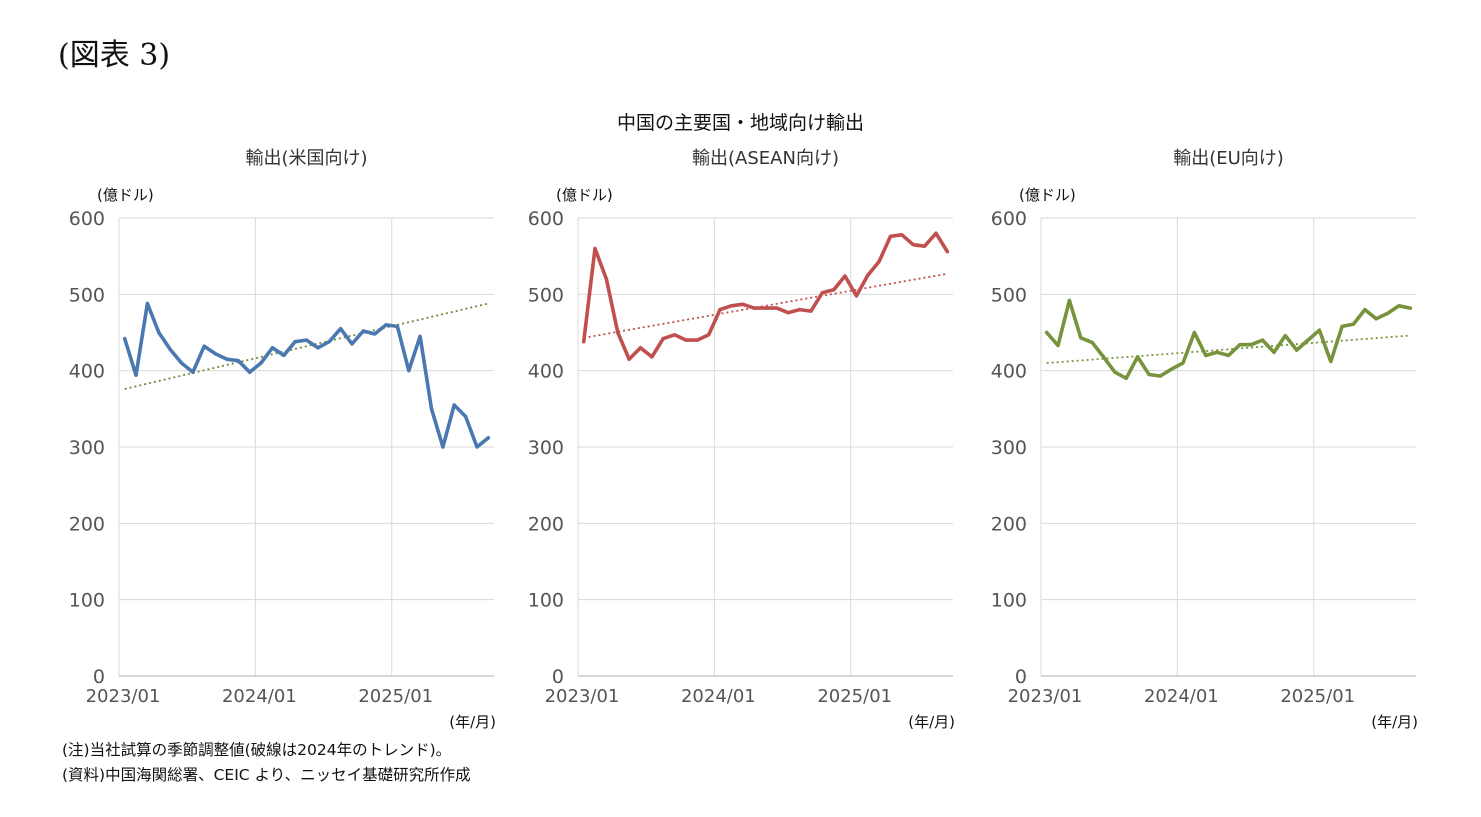  Describe the element at coordinates (1009, 524) in the screenshot. I see `chart3-y-tick-label: 200` at that location.